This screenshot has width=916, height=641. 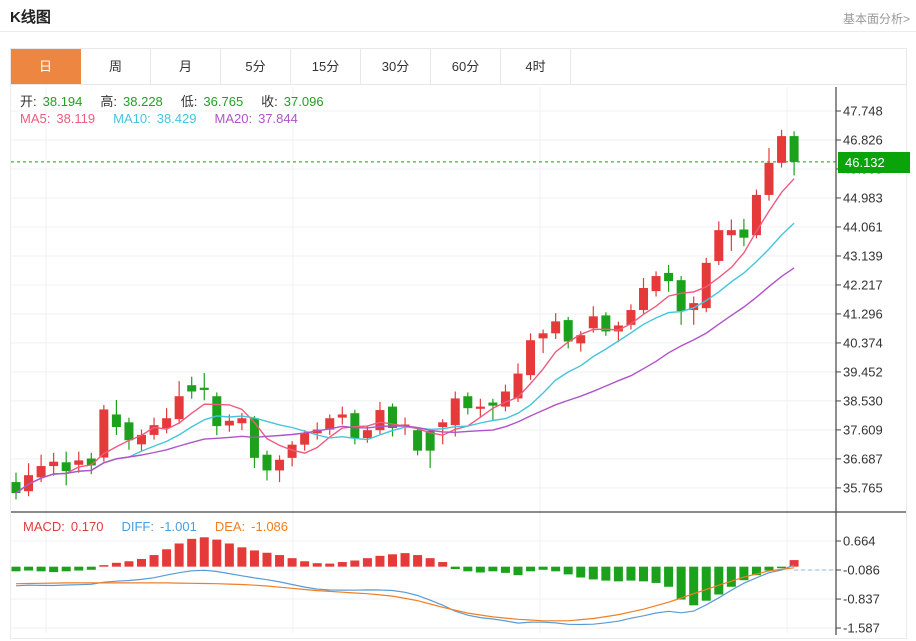 I want to click on tab-6: 60分, so click(x=466, y=66).